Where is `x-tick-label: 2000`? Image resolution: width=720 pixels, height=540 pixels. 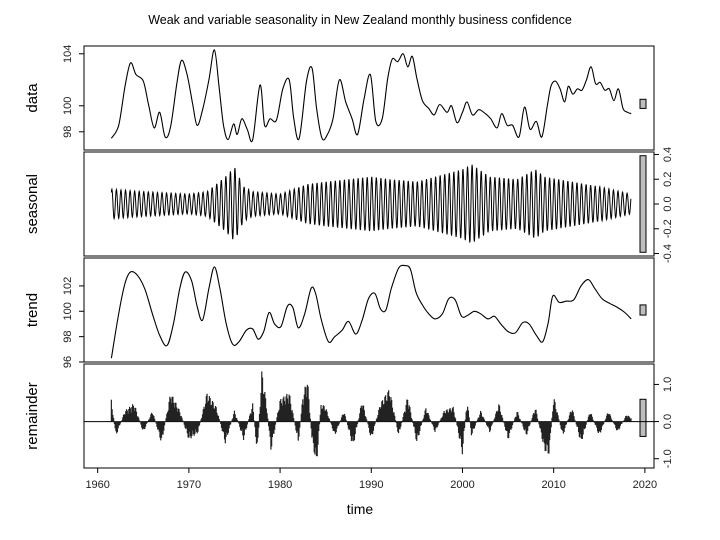 x-tick-label: 2000 is located at coordinates (462, 485).